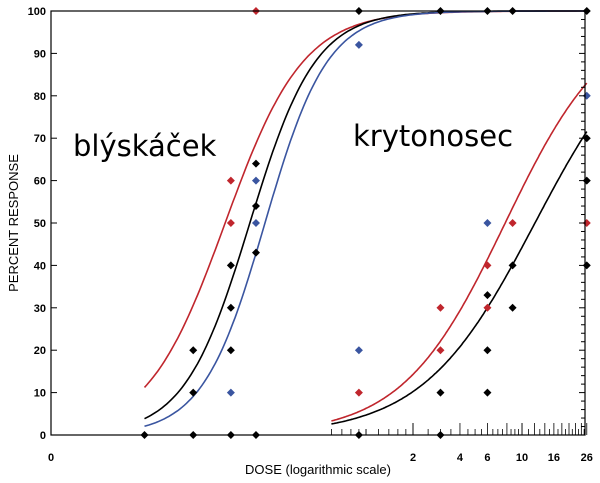  Describe the element at coordinates (40, 309) in the screenshot. I see `y-tick-label: 30` at that location.